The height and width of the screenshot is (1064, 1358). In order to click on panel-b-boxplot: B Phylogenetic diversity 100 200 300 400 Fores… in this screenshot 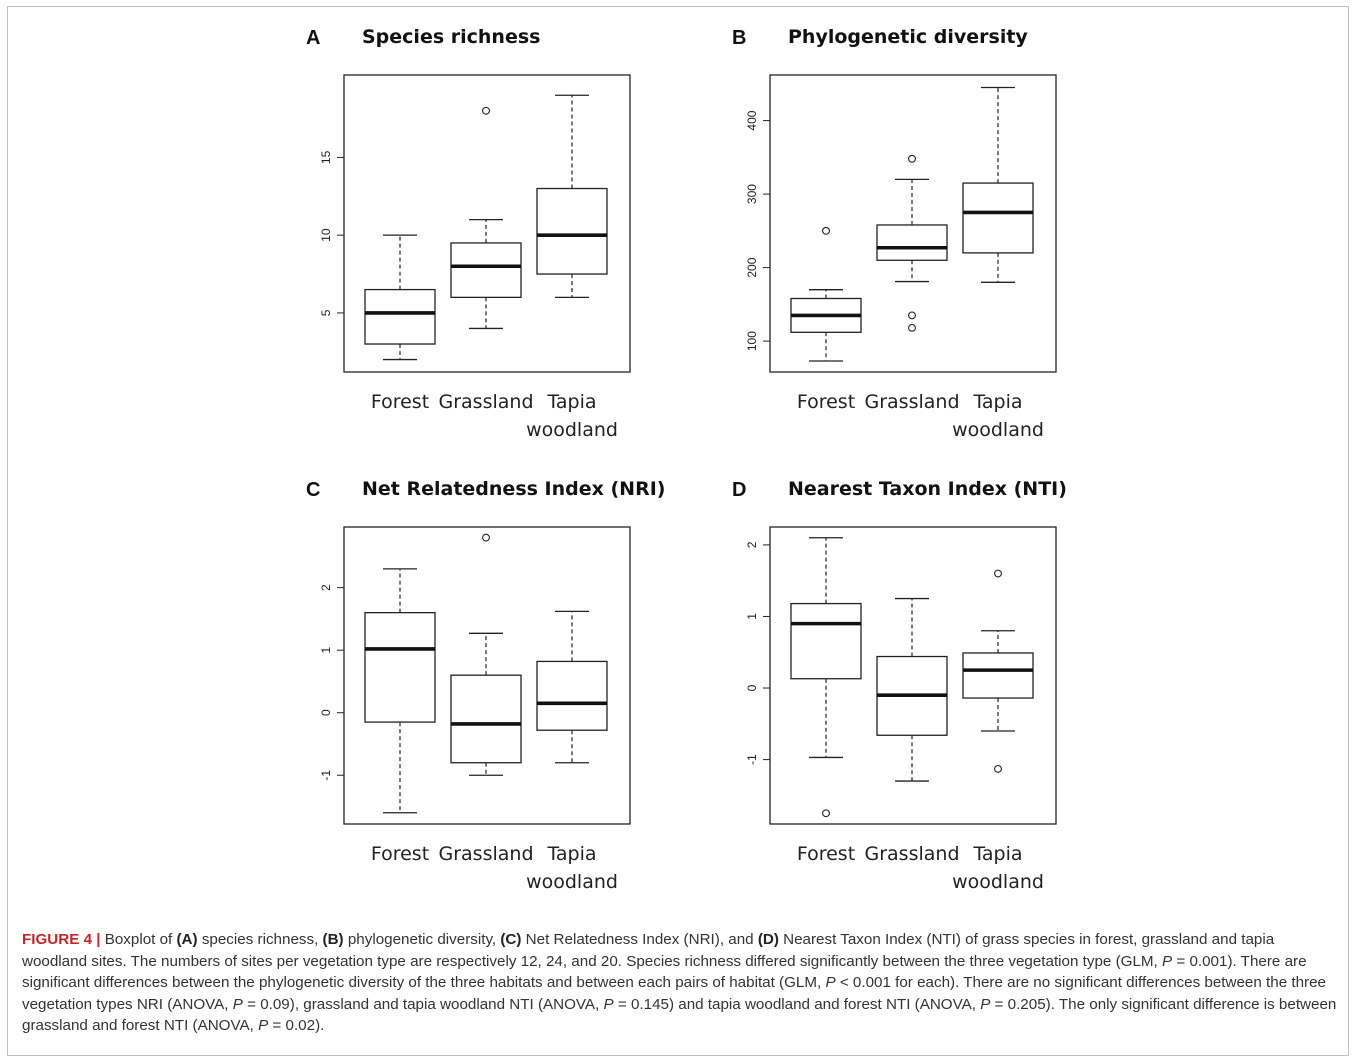, I will do `click(906, 240)`.